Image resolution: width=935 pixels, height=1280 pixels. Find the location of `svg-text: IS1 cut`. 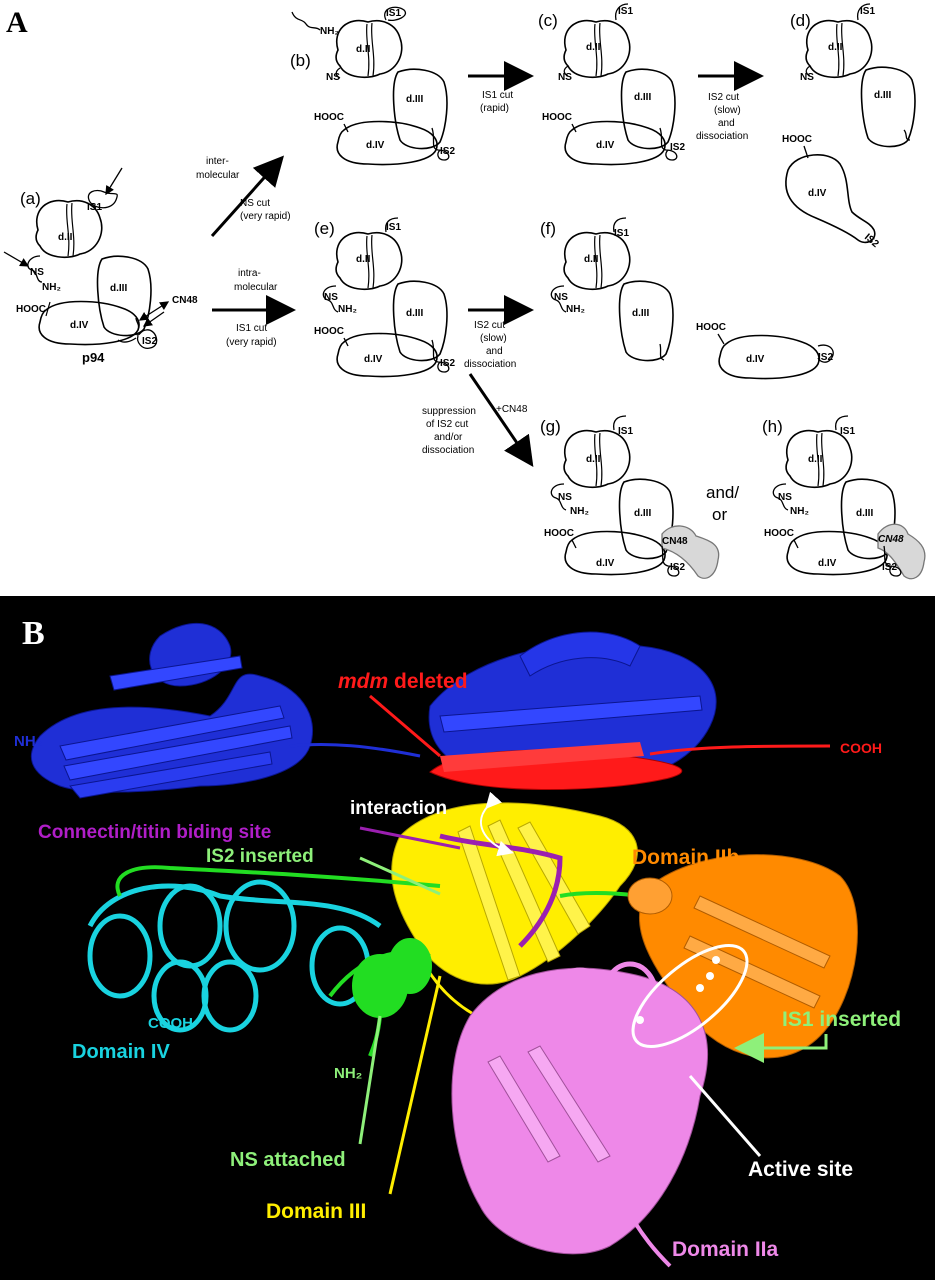

svg-text: IS1 cut is located at coordinates (497, 95).